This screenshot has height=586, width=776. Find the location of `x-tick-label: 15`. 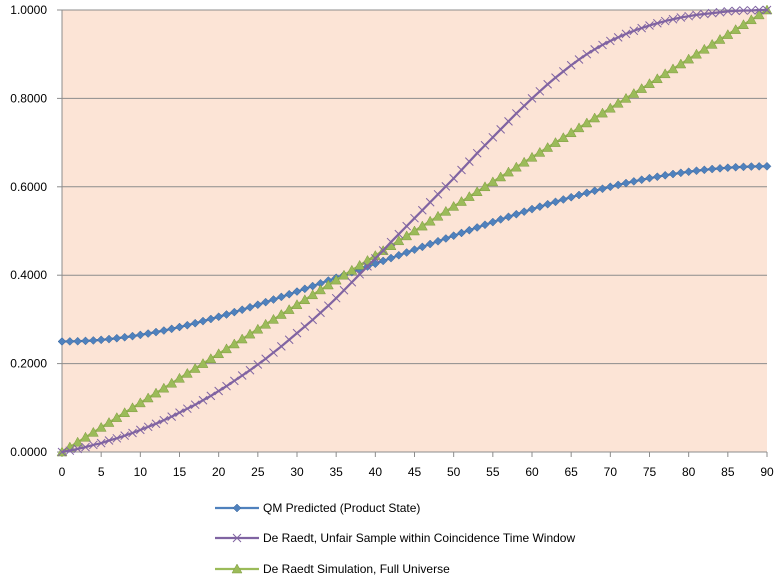

x-tick-label: 15 is located at coordinates (180, 472).